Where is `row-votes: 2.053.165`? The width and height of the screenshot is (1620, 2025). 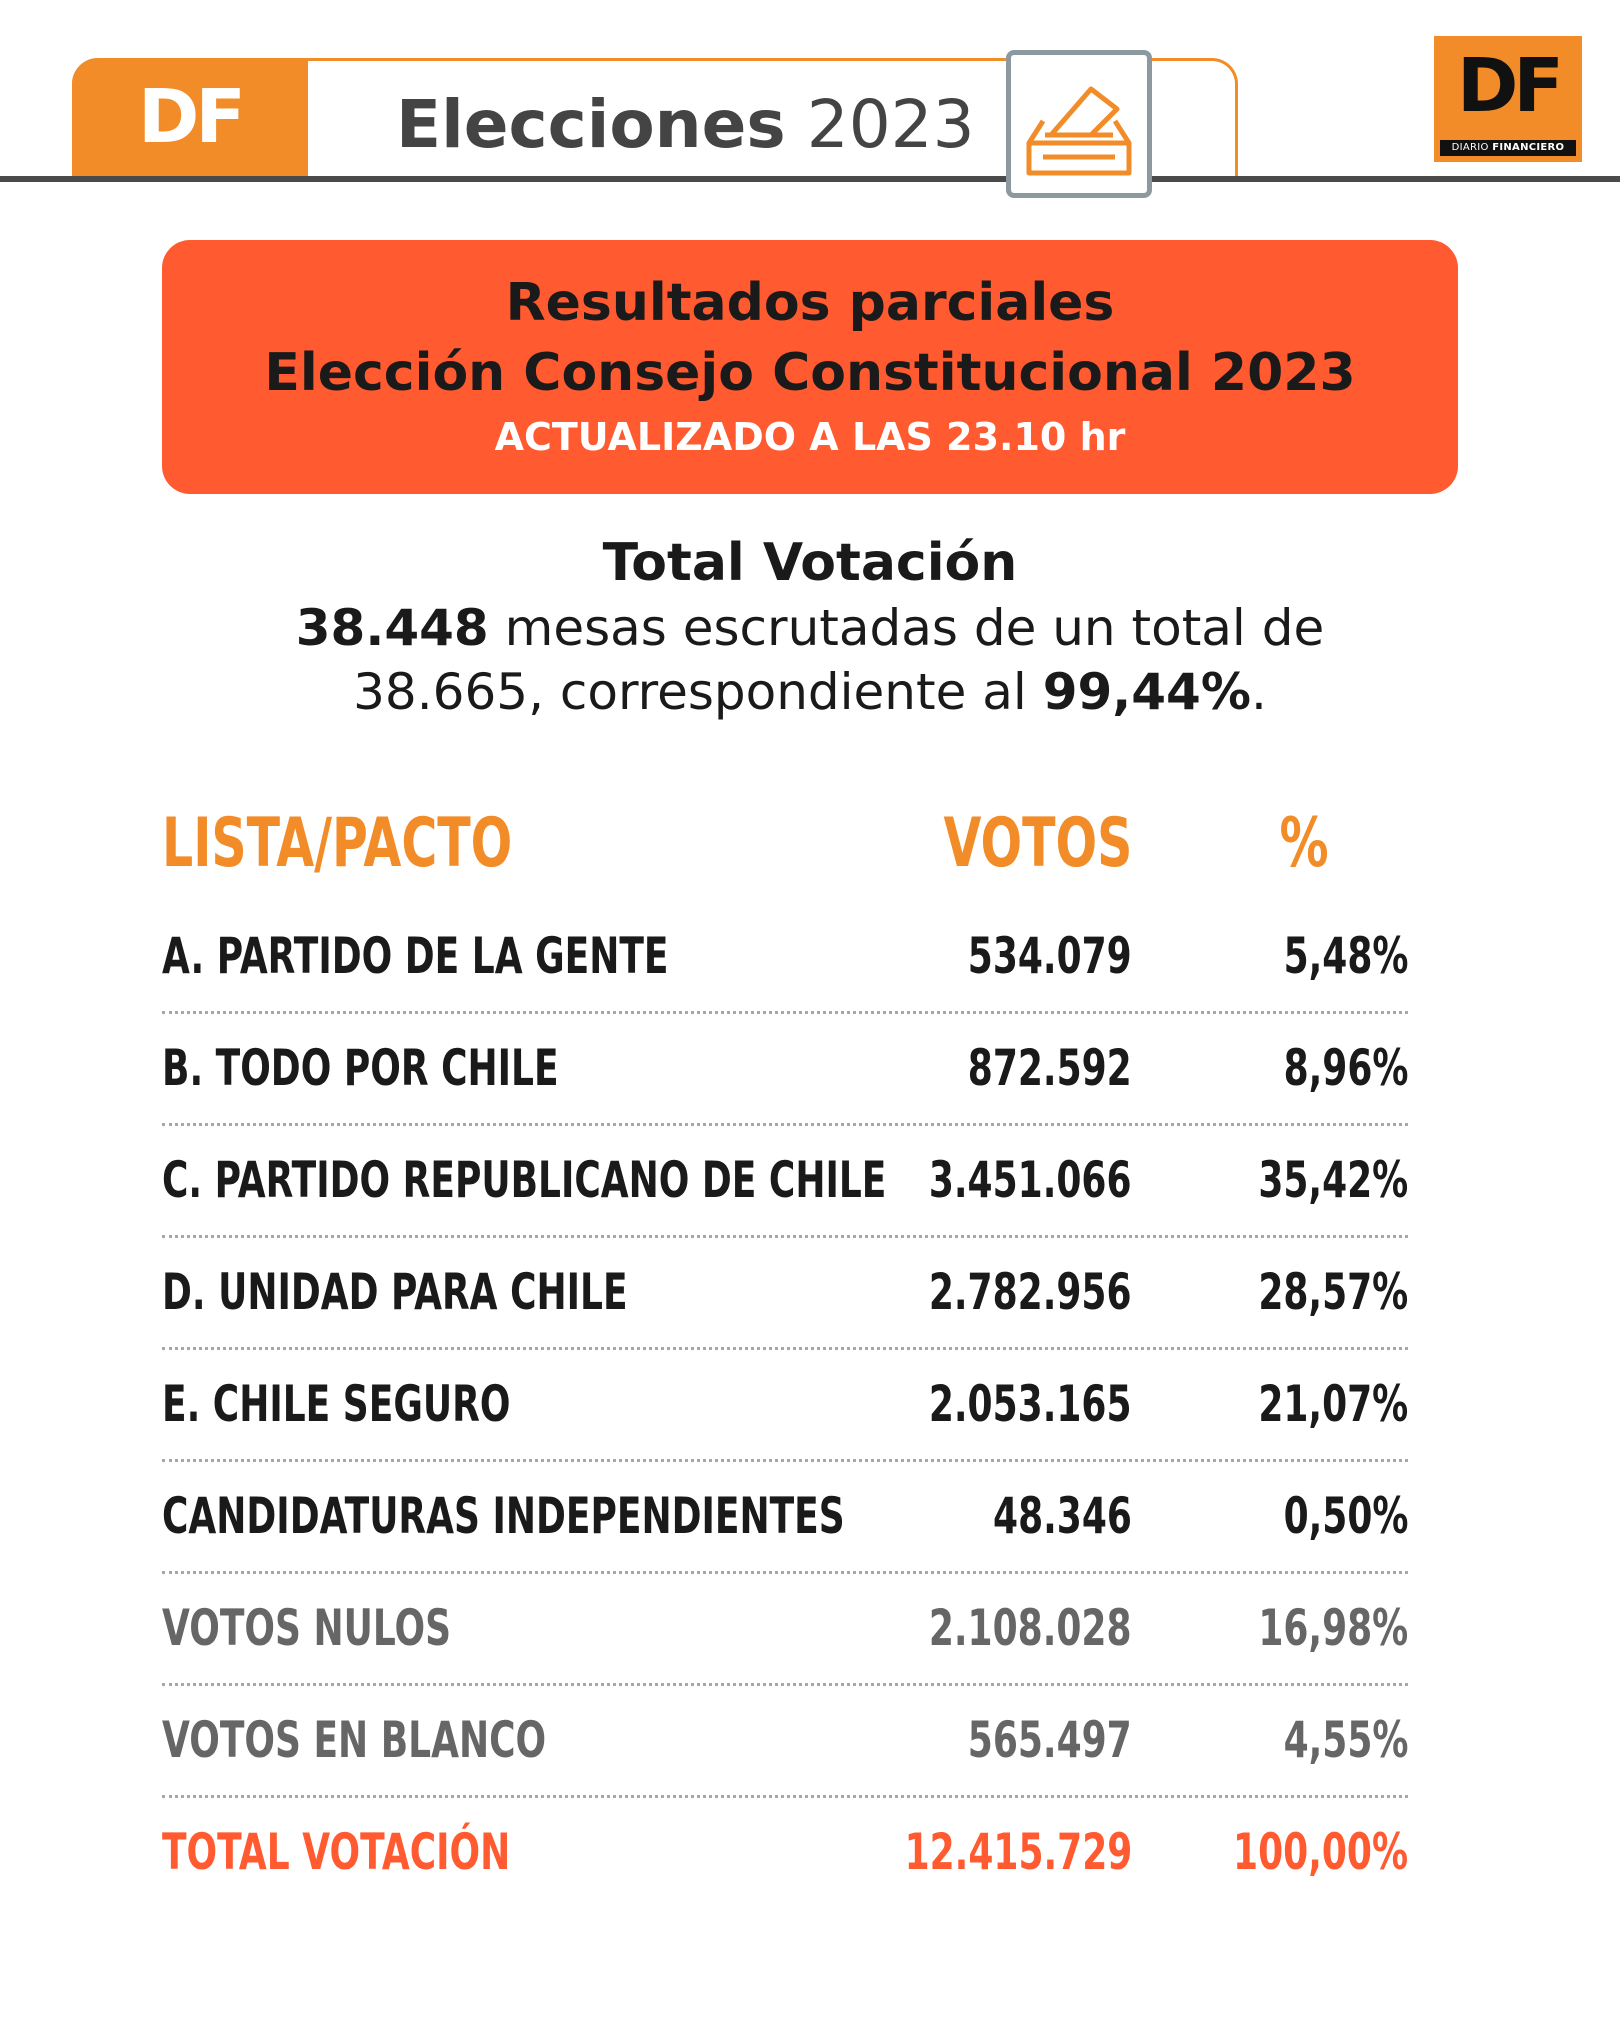 row-votes: 2.053.165 is located at coordinates (1030, 1404).